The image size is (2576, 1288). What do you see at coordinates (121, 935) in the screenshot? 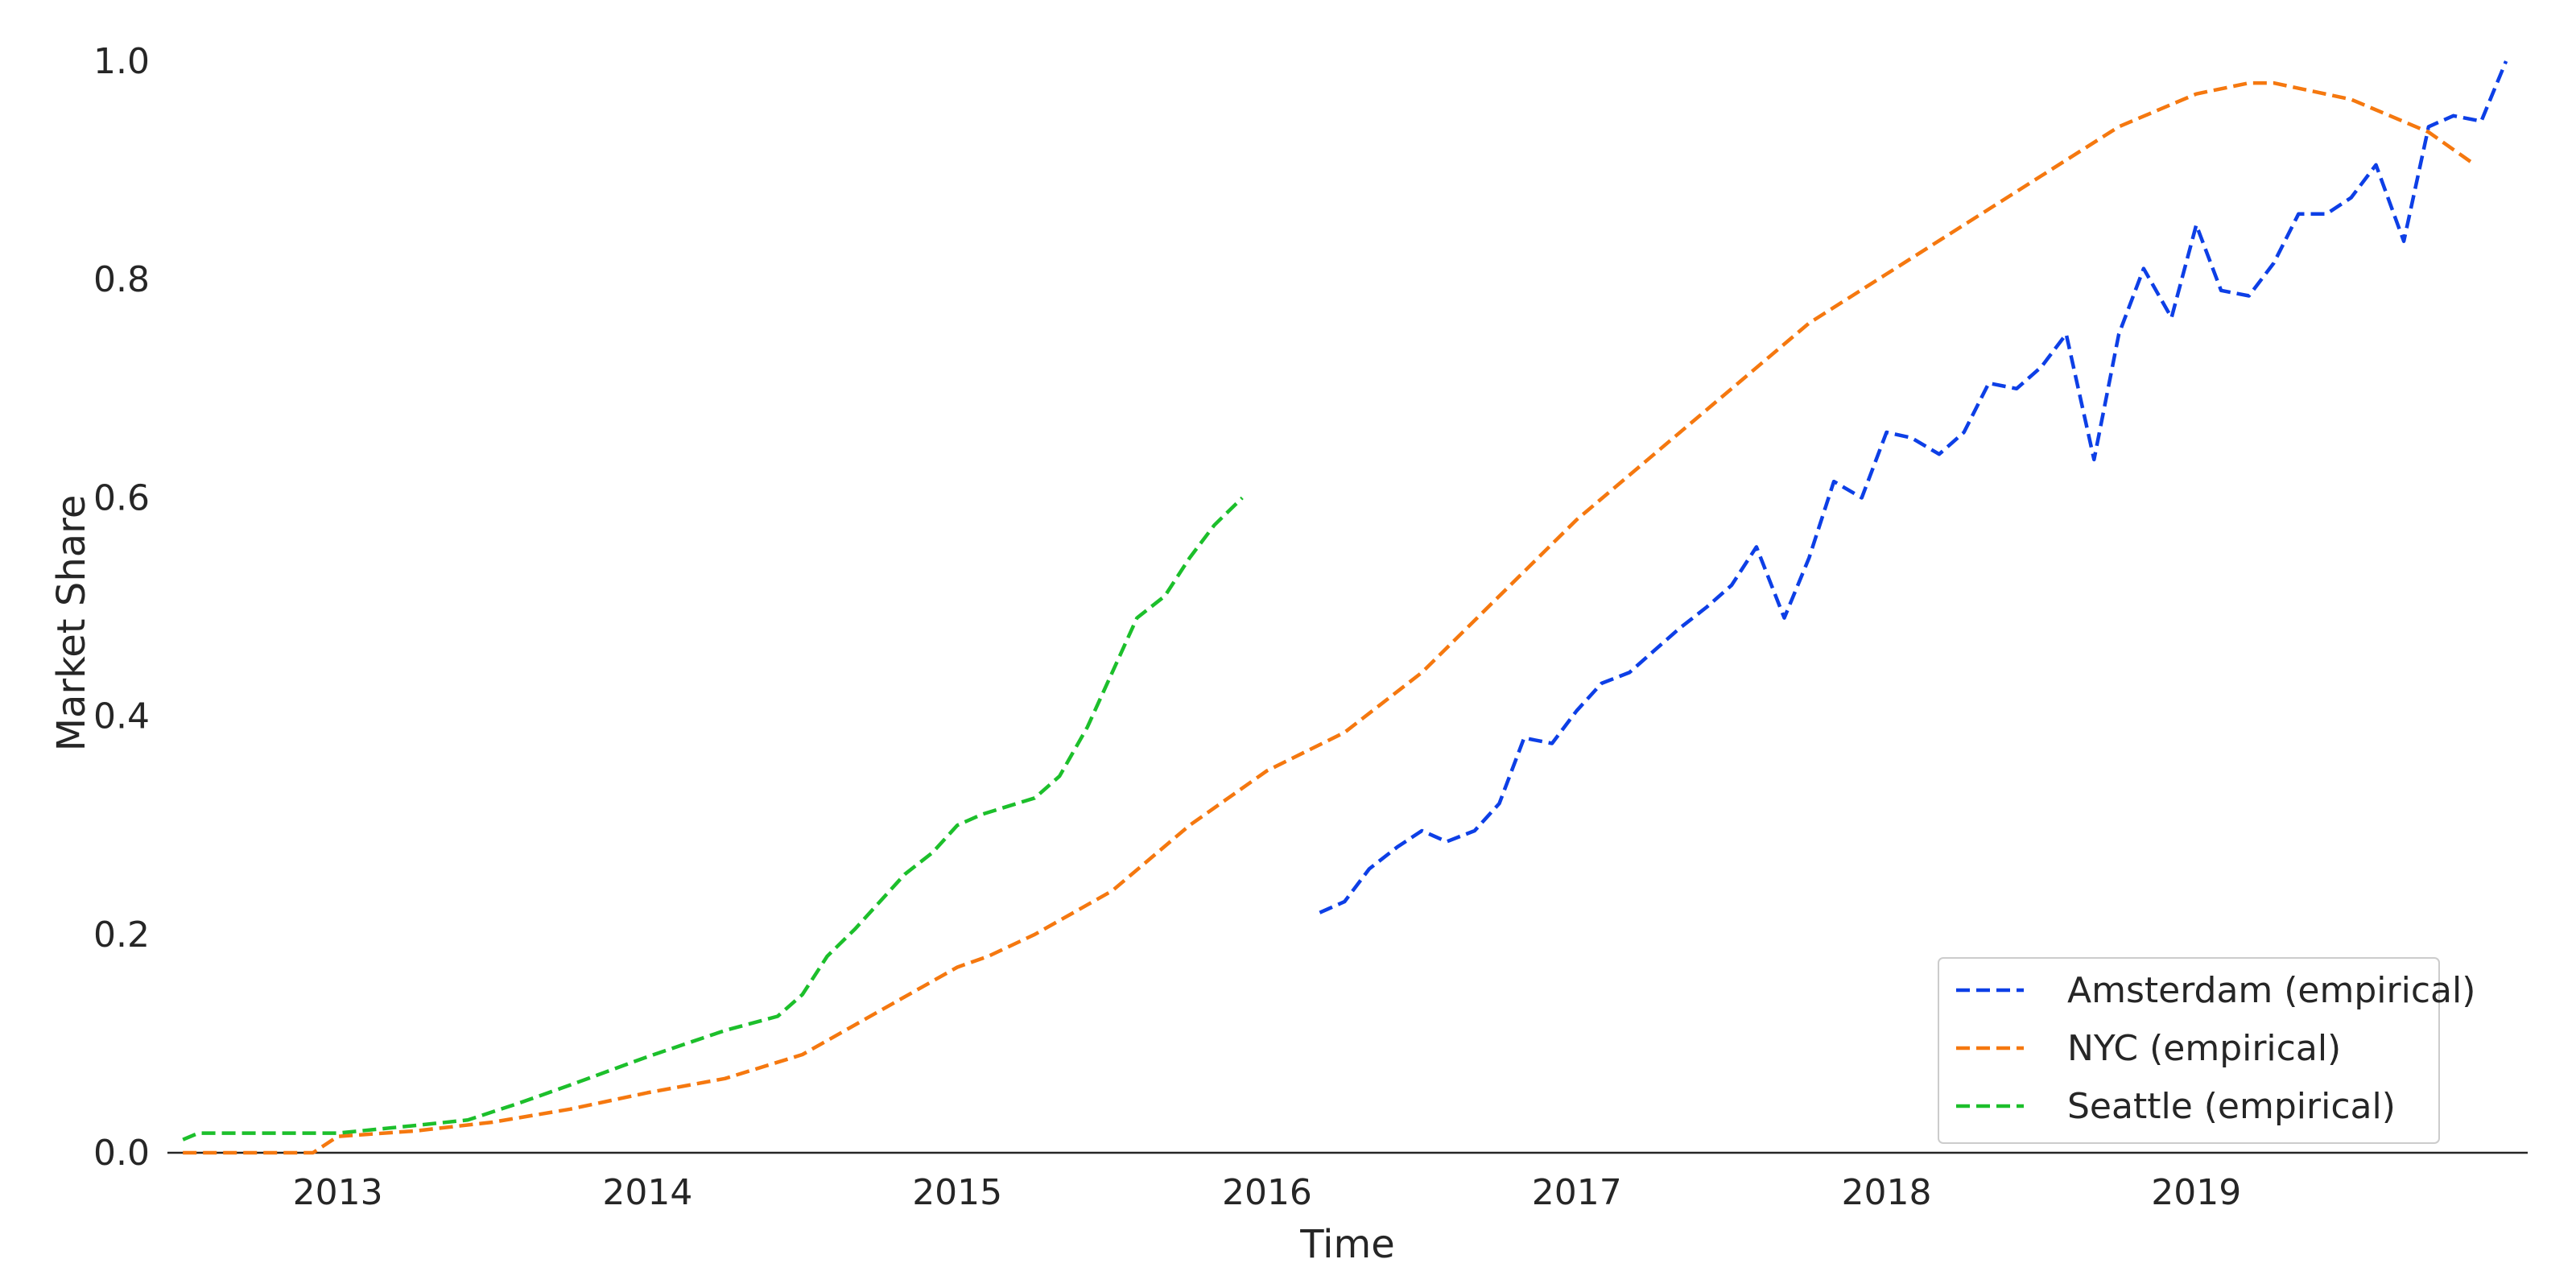
I see `y-tick-label: 0.2` at bounding box center [121, 935].